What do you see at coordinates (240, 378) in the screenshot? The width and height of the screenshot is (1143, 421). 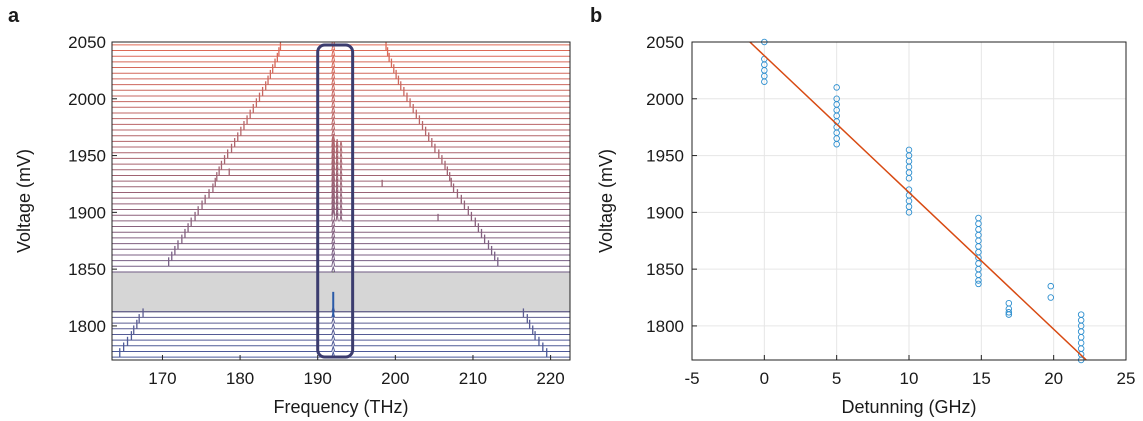 I see `x-tick-label-a: 180` at bounding box center [240, 378].